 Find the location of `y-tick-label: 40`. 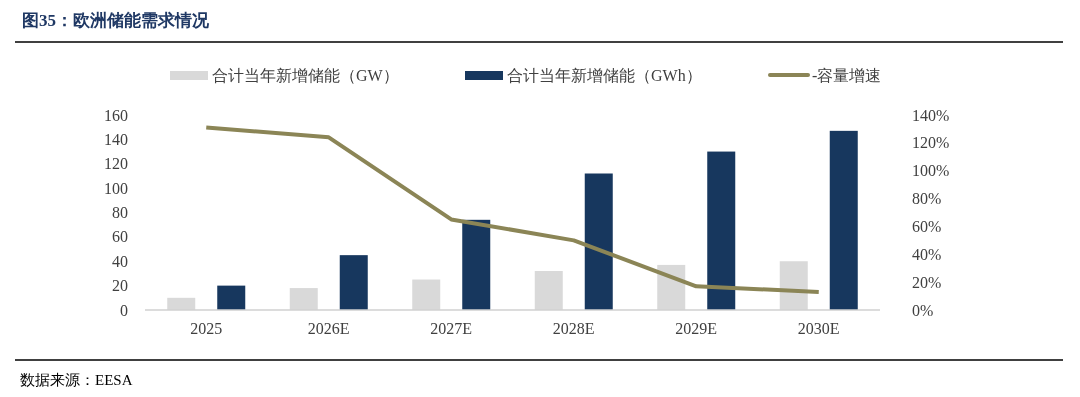

y-tick-label: 40 is located at coordinates (120, 261).